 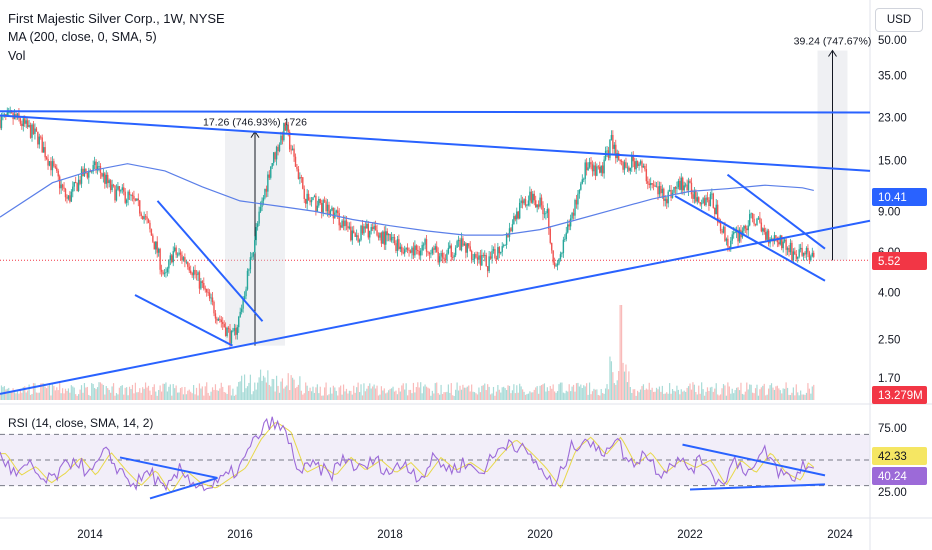 I want to click on ma200-line, so click(x=407, y=199).